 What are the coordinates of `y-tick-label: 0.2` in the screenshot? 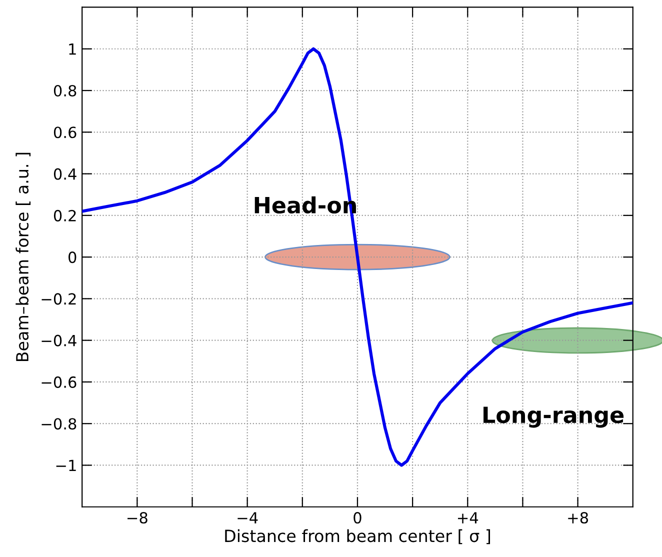 It's located at (65, 216).